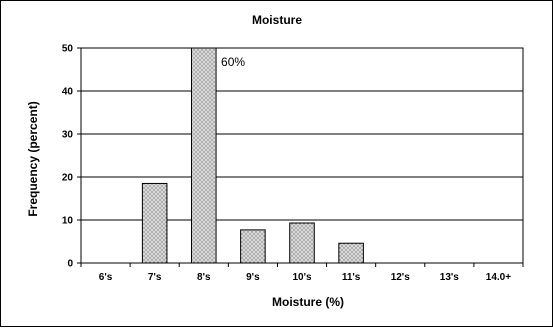 This screenshot has height=328, width=553. Describe the element at coordinates (351, 253) in the screenshot. I see `bar-11s` at that location.